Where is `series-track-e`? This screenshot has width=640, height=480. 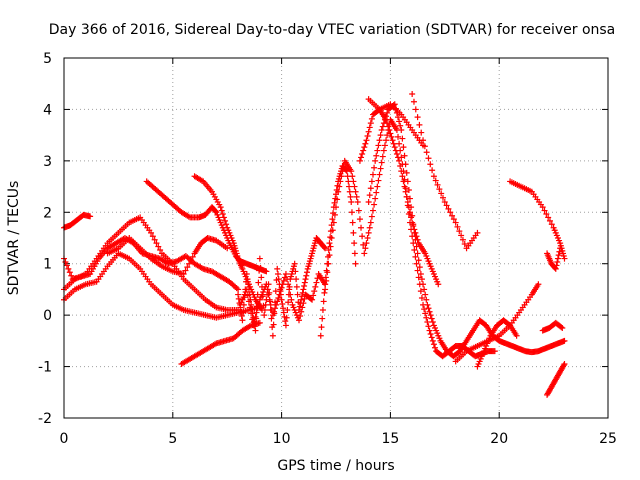
series-track-e is located at coordinates (167, 256).